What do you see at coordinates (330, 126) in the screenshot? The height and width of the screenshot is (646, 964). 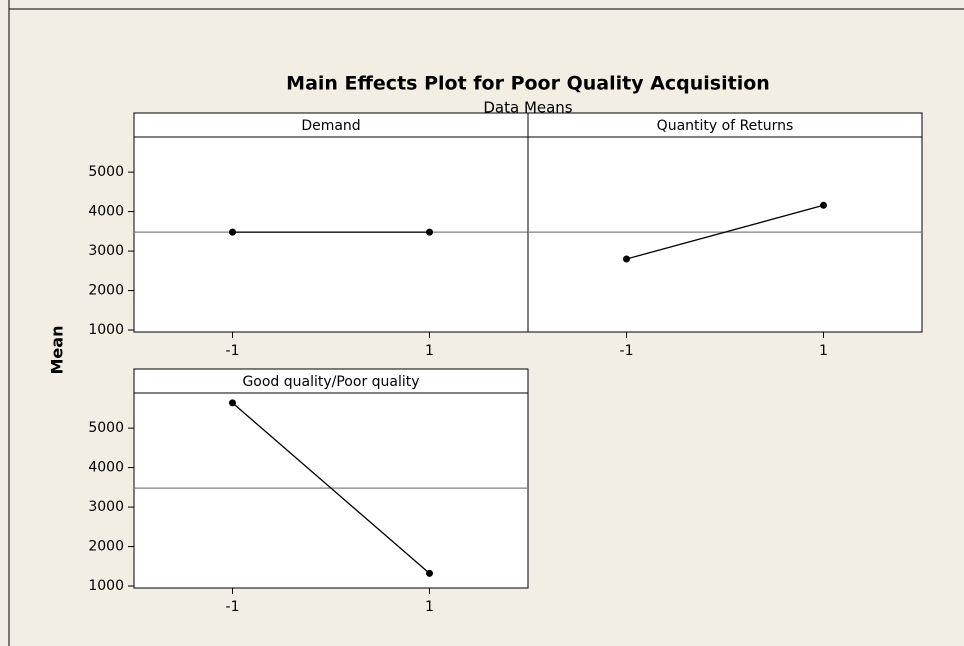 I see `panel-title: Demand` at bounding box center [330, 126].